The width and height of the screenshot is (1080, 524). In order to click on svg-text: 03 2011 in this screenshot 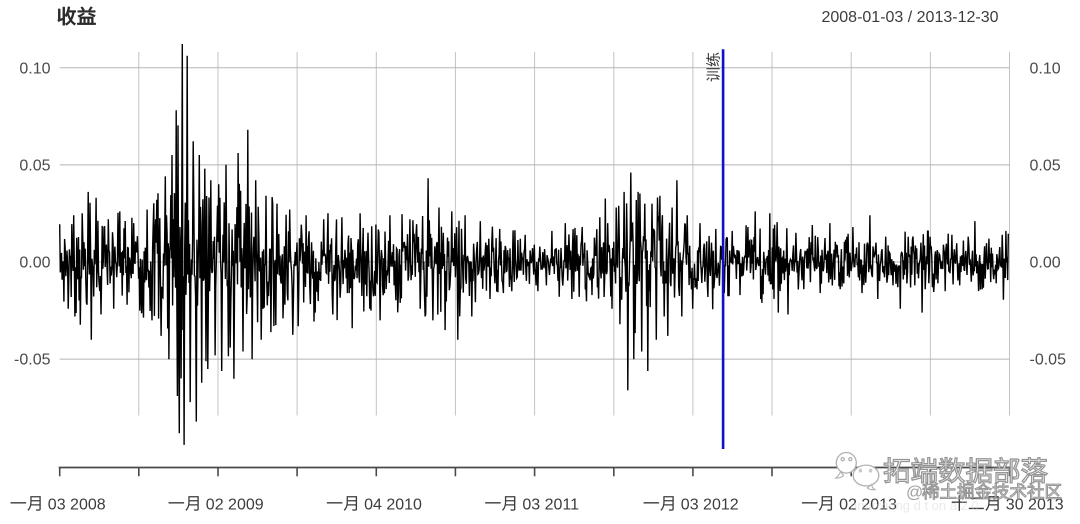, I will do `click(550, 505)`.